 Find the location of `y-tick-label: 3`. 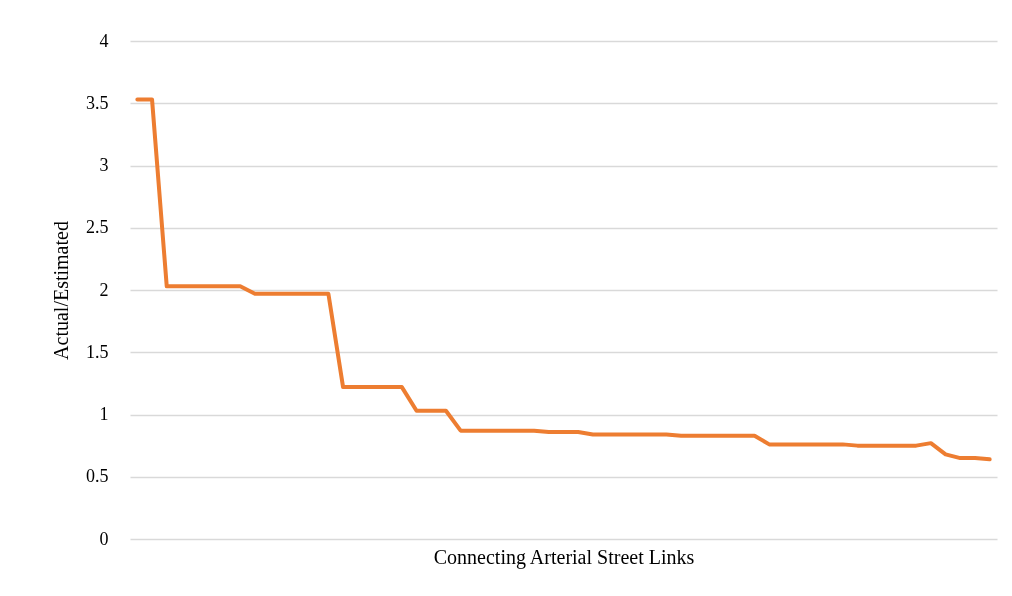

y-tick-label: 3 is located at coordinates (104, 165).